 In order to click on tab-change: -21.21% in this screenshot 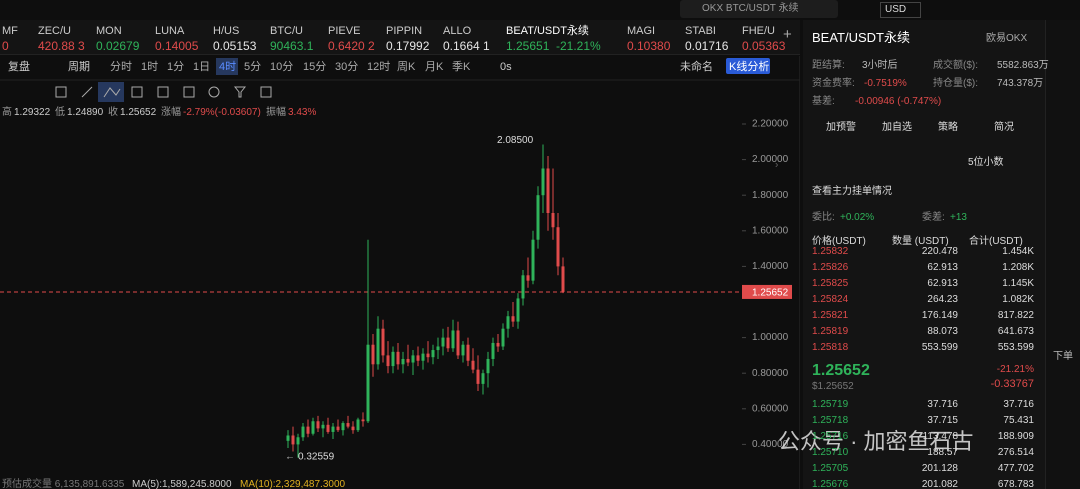, I will do `click(578, 46)`.